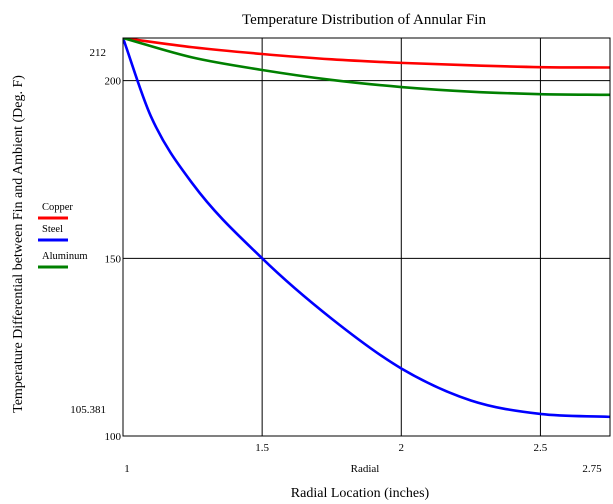 The image size is (613, 504). Describe the element at coordinates (113, 82) in the screenshot. I see `y-tick-label: 200` at that location.